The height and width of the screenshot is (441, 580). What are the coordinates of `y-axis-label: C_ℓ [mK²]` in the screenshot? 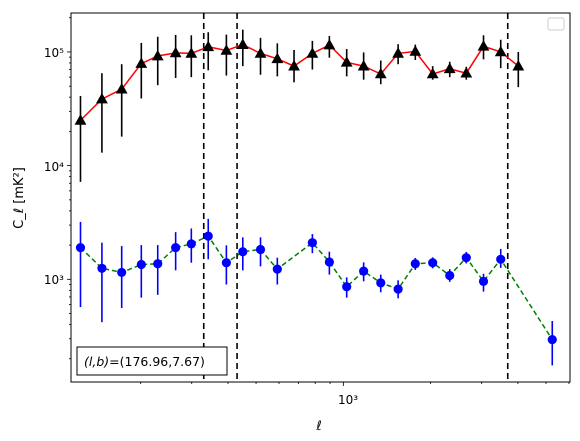 It's located at (19, 198).